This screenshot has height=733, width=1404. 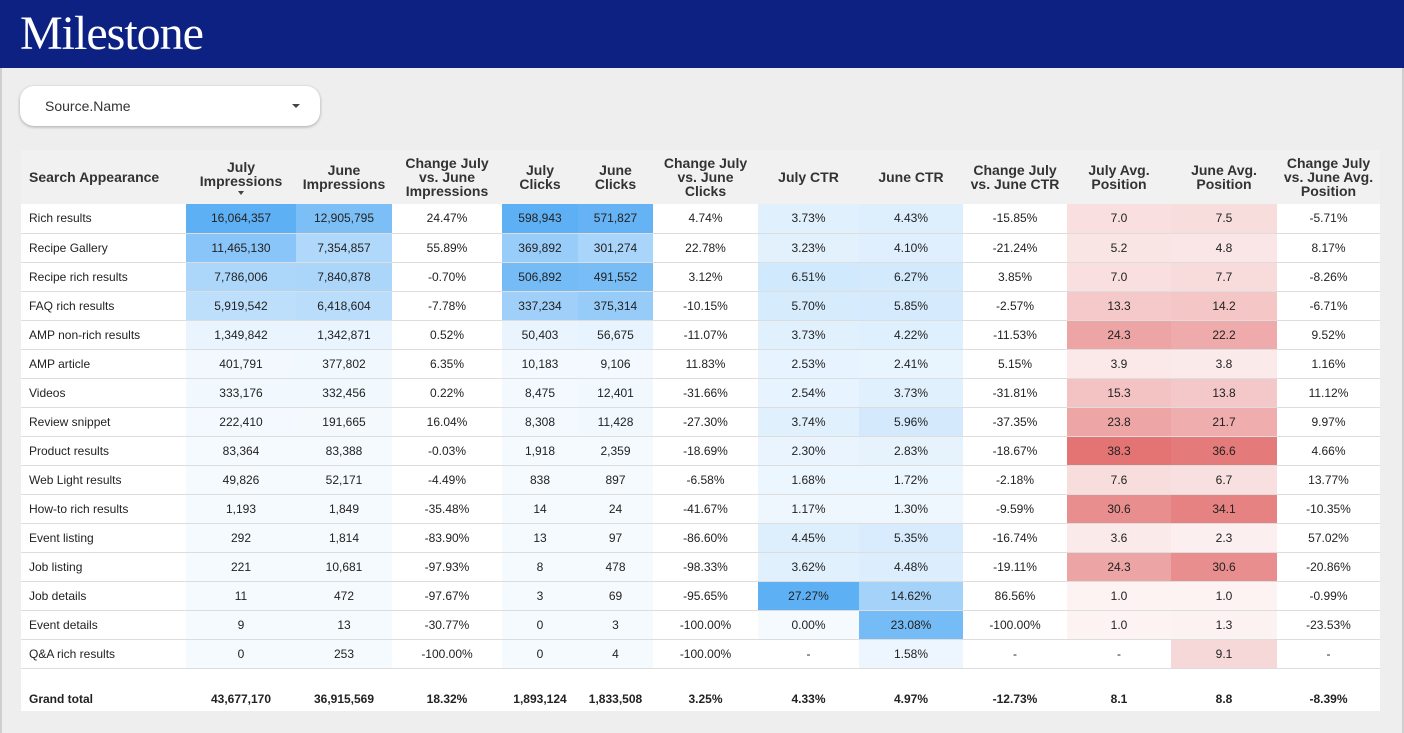 I want to click on table-cell: 1.0, so click(x=1119, y=596).